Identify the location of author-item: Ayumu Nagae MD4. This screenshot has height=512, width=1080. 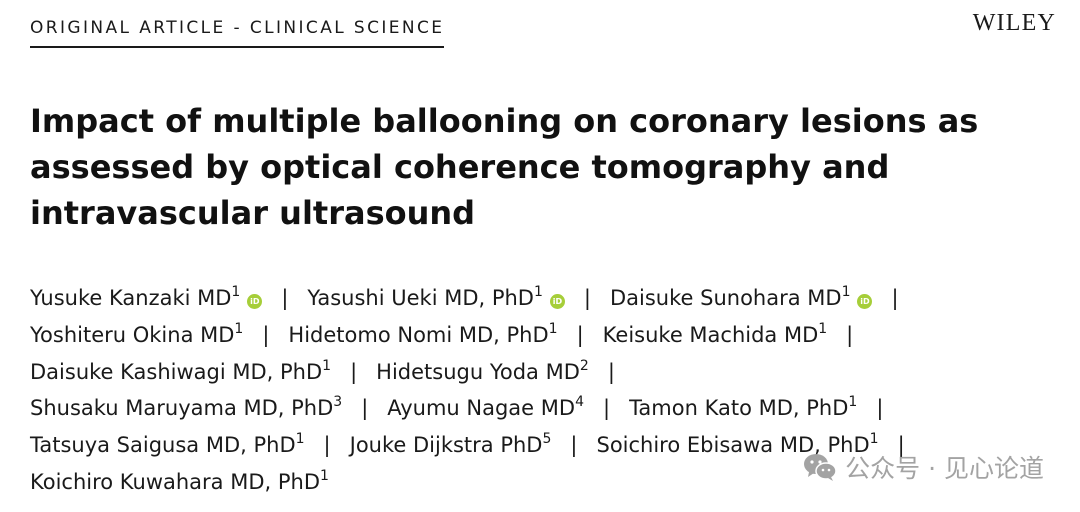
(485, 407).